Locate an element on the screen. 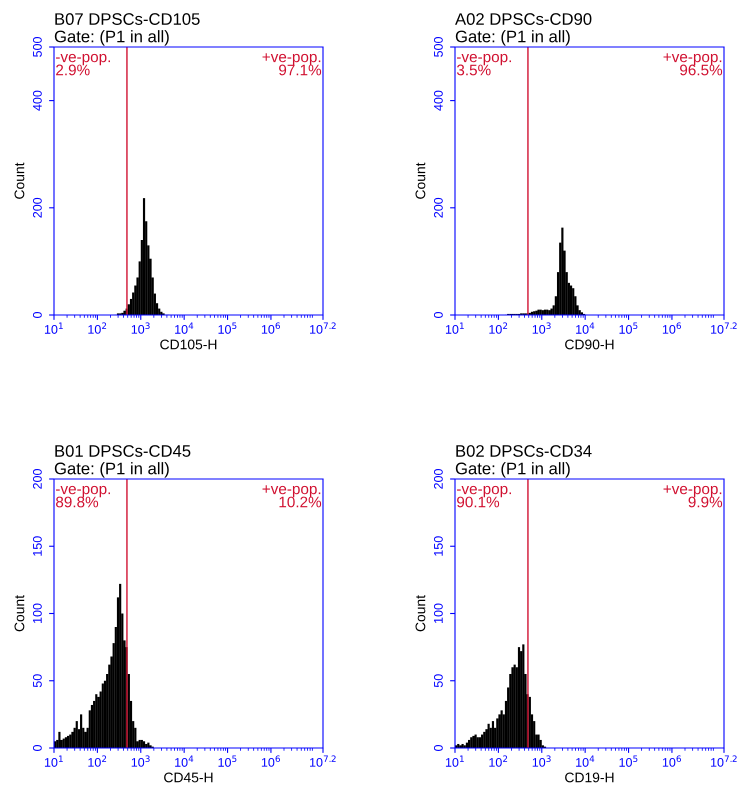 The width and height of the screenshot is (744, 794). annotation: -ve-pop. 89.8% is located at coordinates (83, 497).